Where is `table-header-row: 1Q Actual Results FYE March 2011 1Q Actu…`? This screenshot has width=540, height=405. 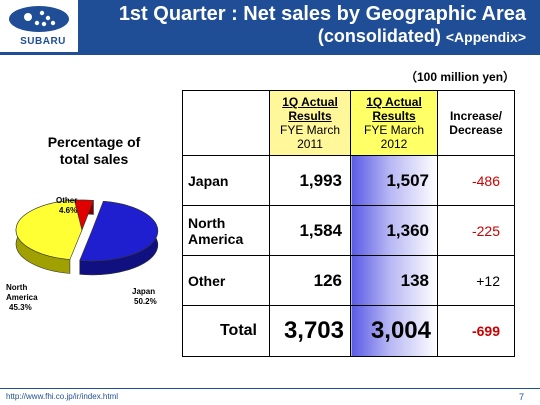
table-header-row: 1Q Actual Results FYE March 2011 1Q Actu… is located at coordinates (348, 123).